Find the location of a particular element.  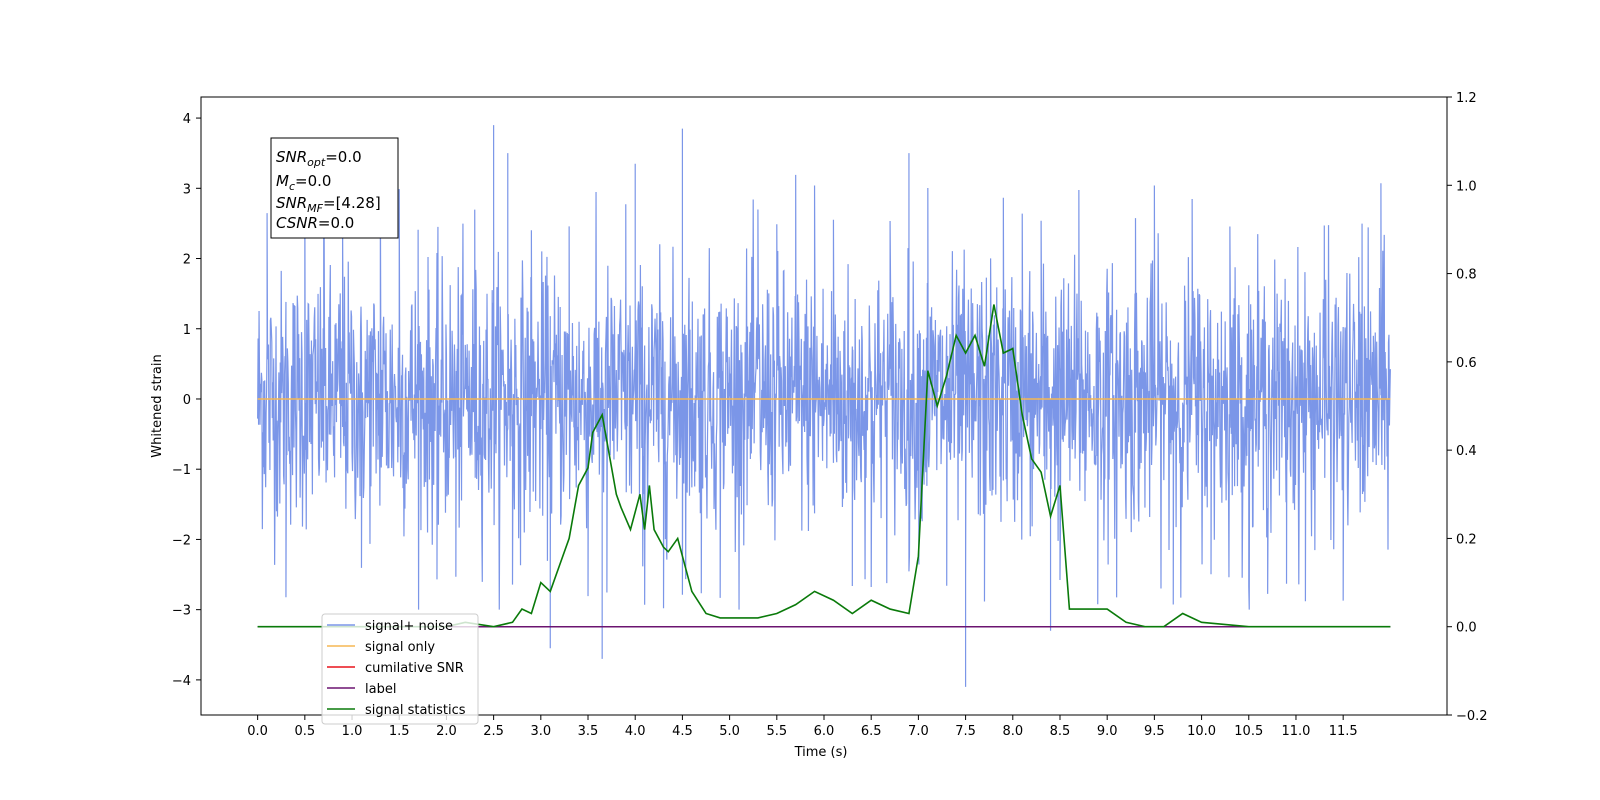

annotation-mc: Mc=0.0 is located at coordinates (303, 182).